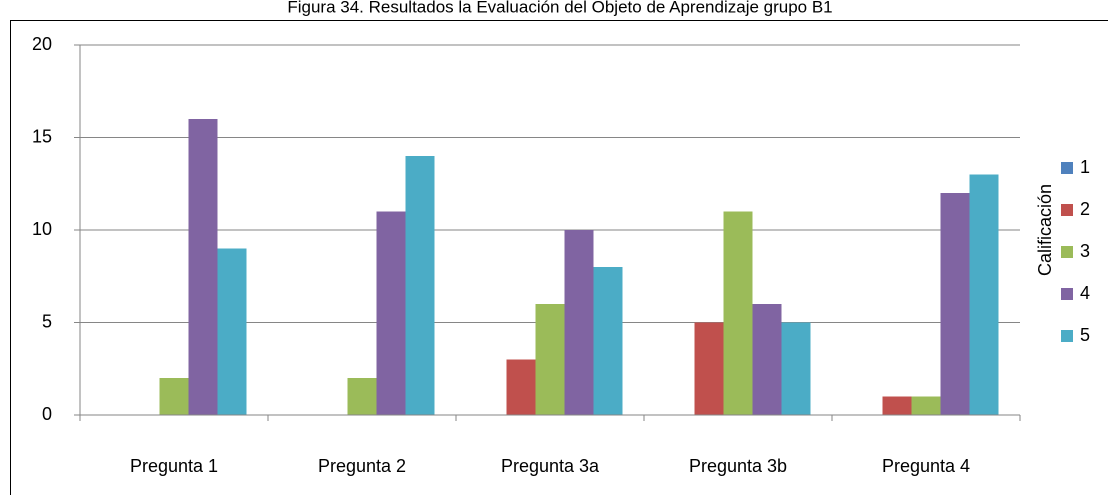  Describe the element at coordinates (1085, 167) in the screenshot. I see `legend-label: 1` at that location.